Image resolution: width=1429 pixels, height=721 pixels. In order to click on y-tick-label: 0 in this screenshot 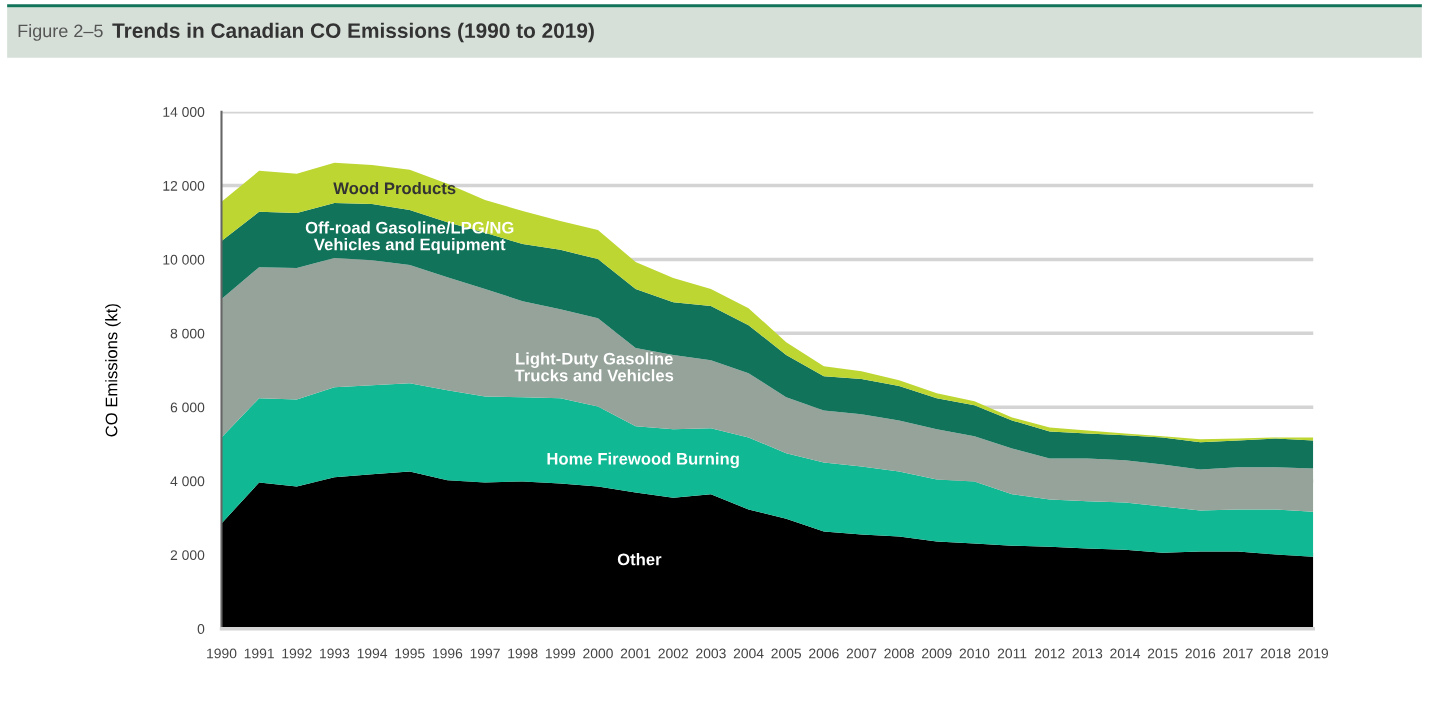, I will do `click(201, 629)`.